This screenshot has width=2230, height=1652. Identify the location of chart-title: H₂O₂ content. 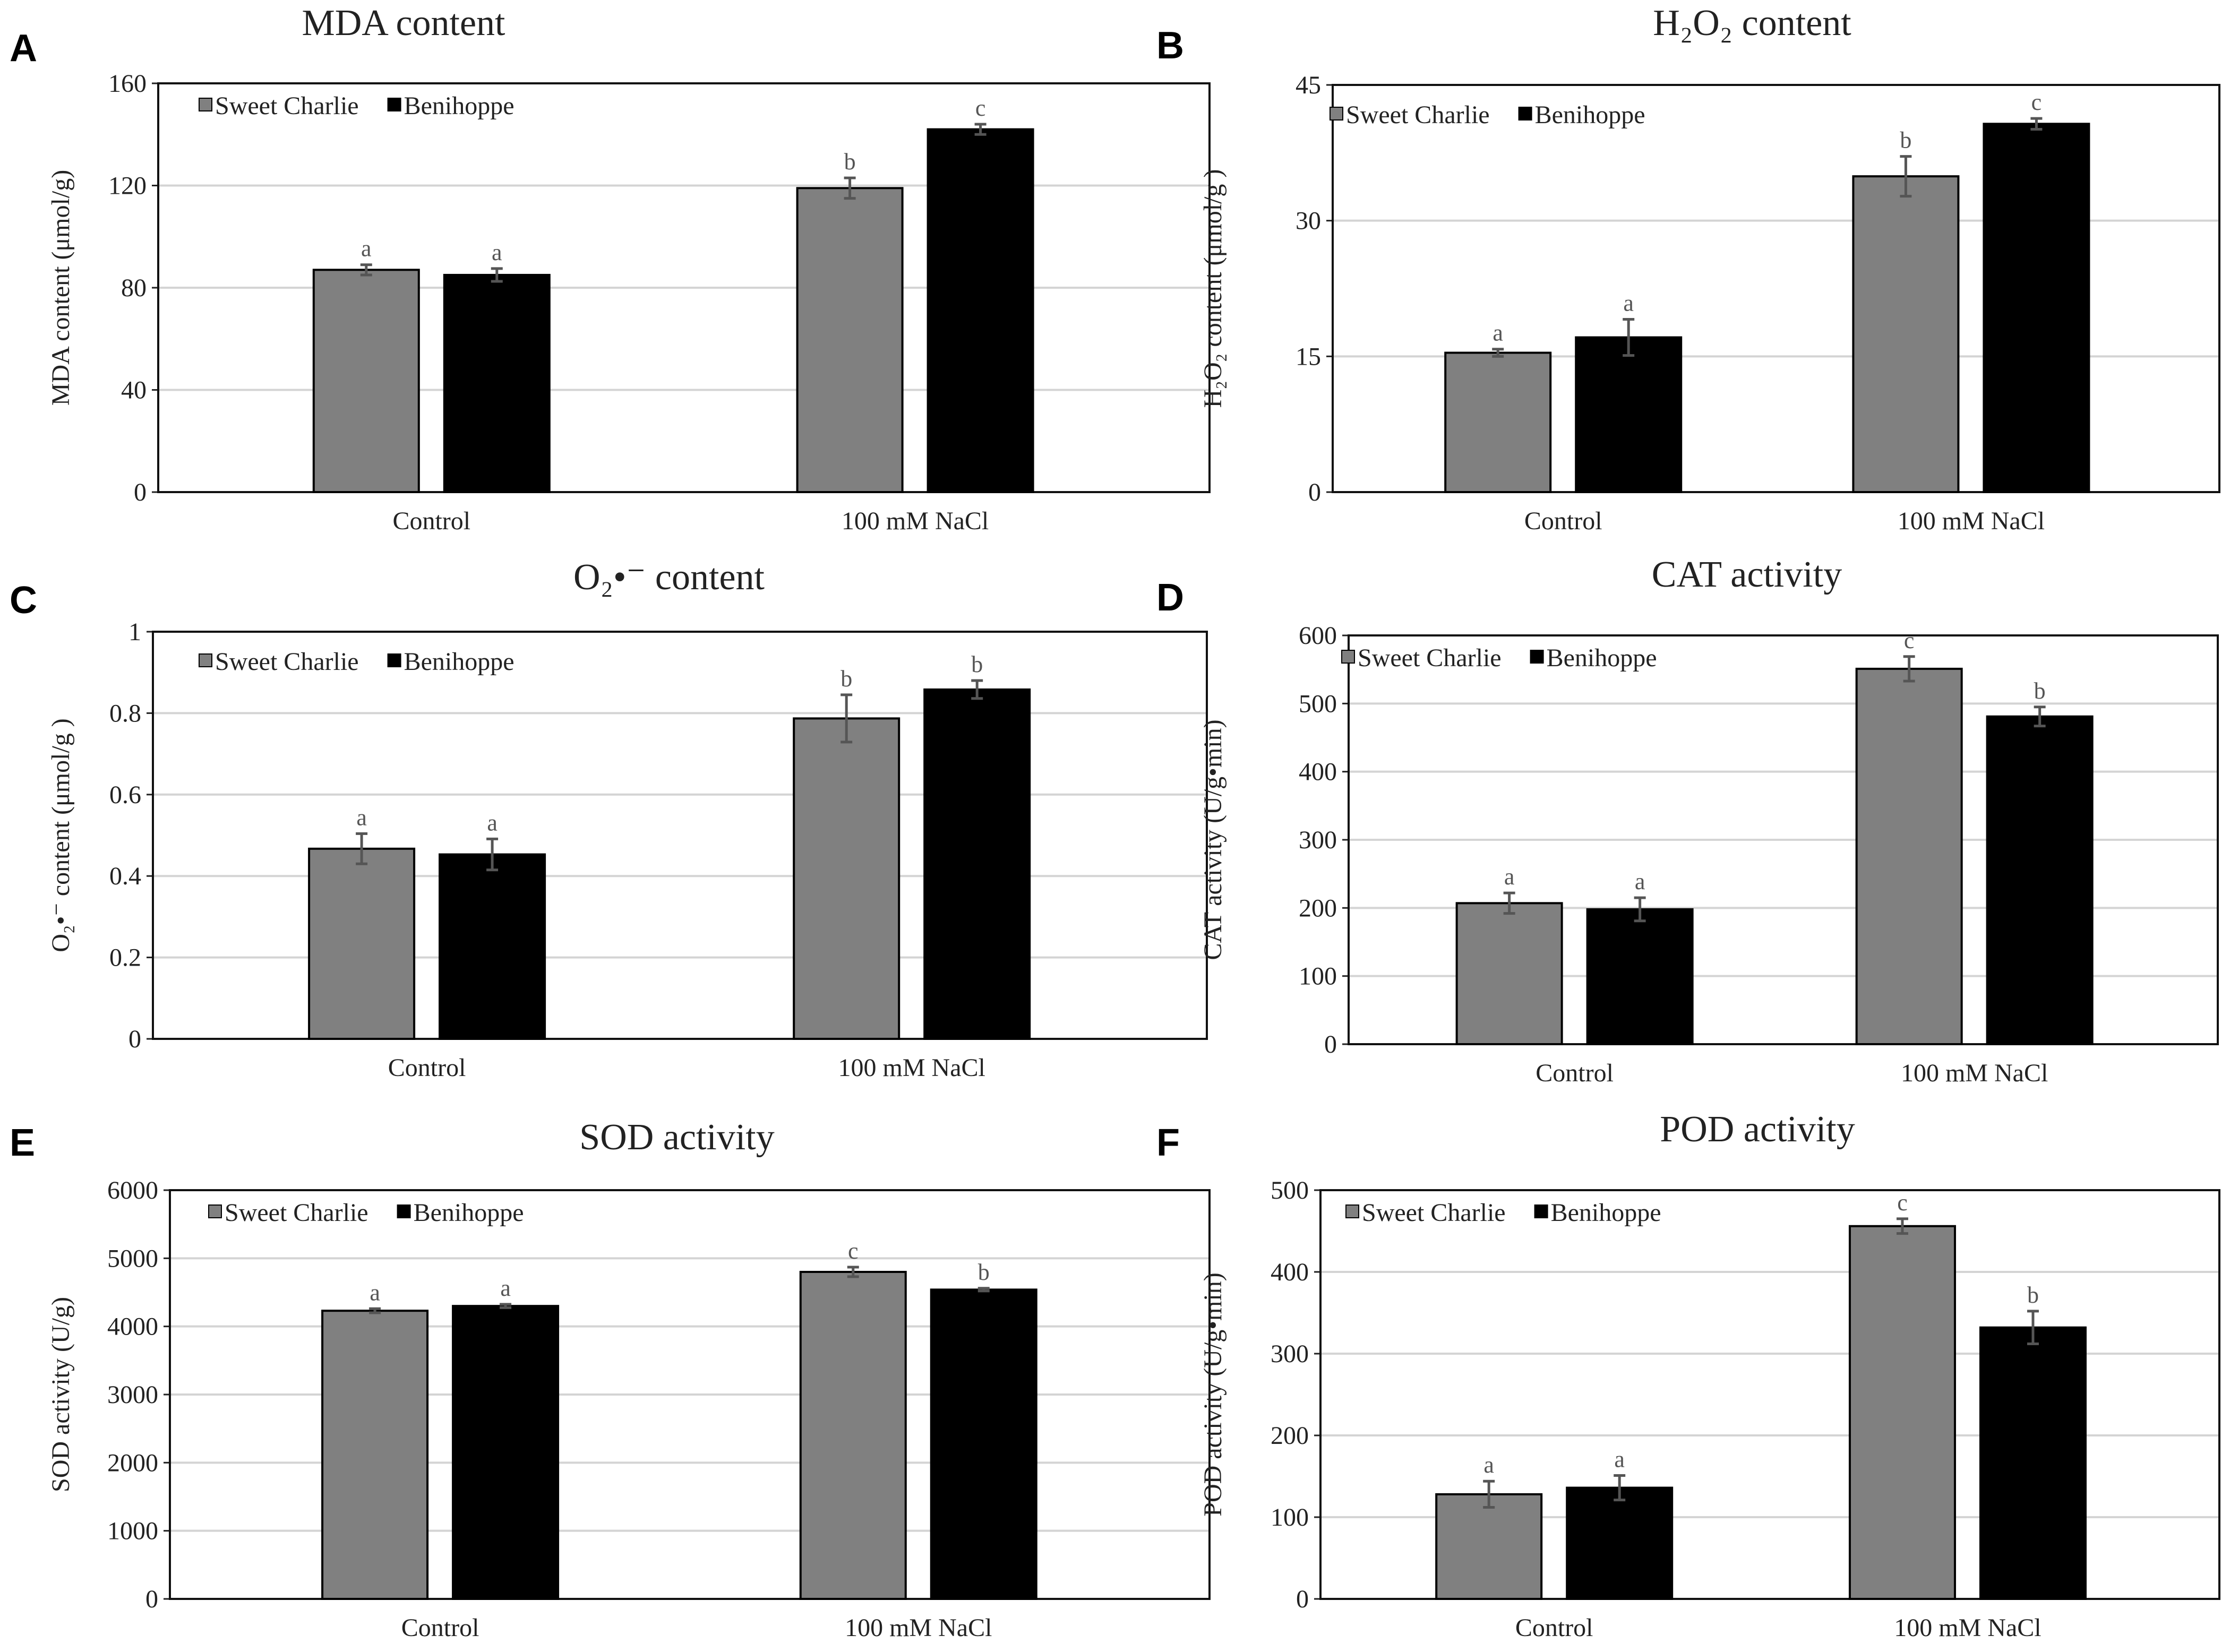
(1752, 23).